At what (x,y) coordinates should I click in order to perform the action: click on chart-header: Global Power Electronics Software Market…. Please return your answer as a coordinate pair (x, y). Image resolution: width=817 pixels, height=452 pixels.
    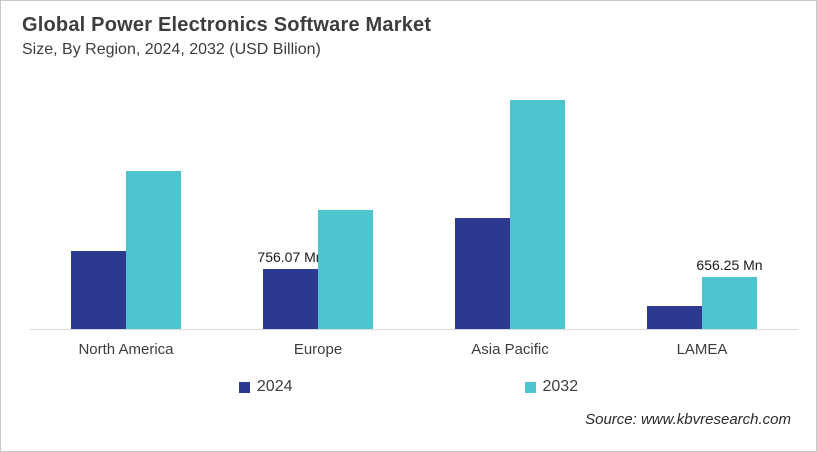
    Looking at the image, I should click on (226, 36).